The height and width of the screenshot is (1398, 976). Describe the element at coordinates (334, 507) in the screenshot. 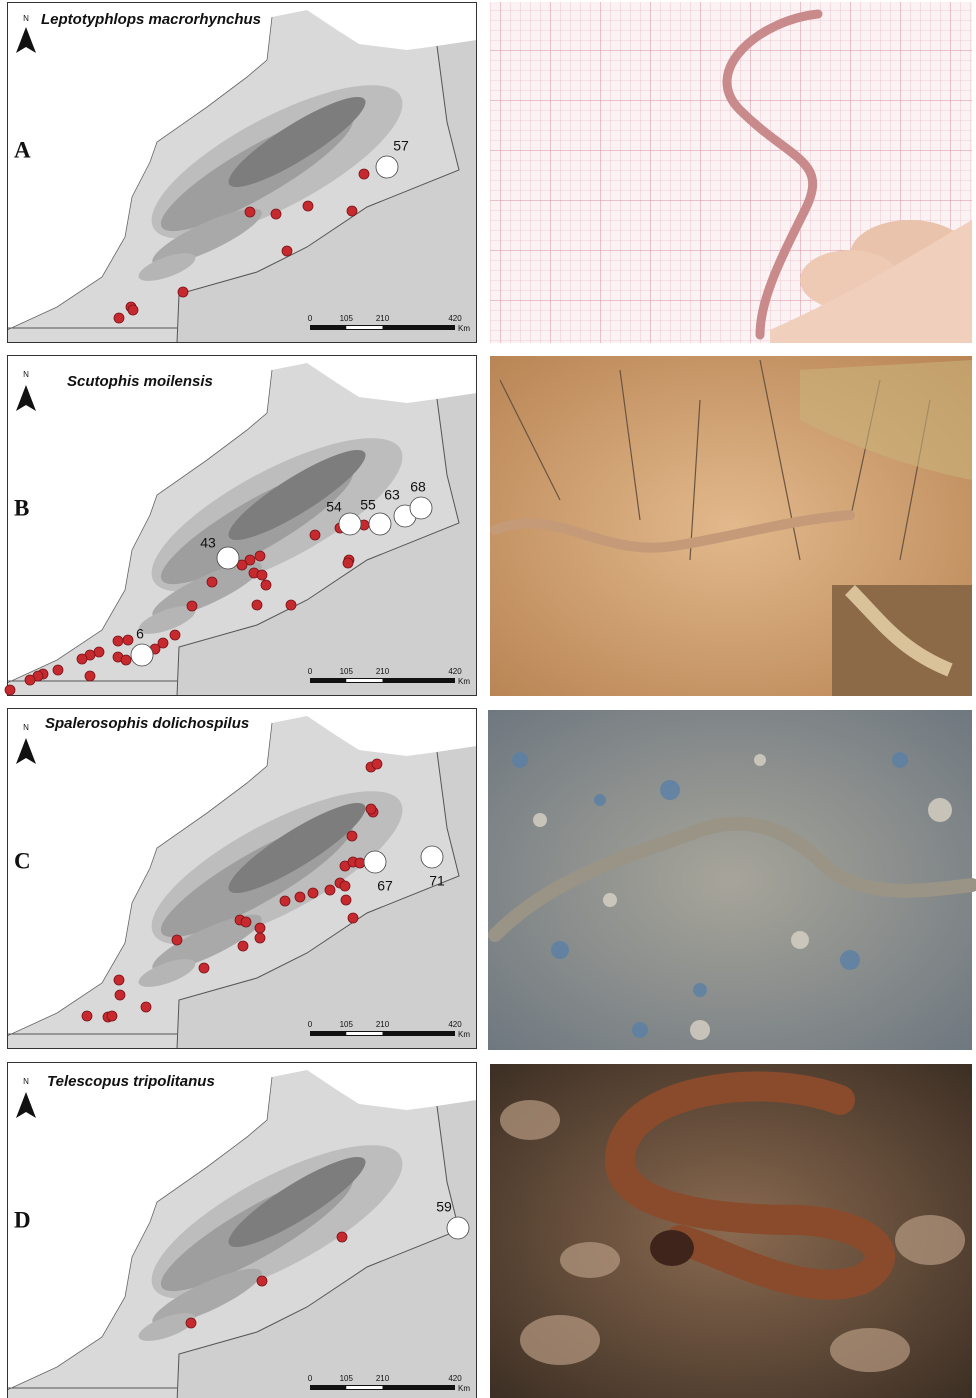

I see `site-label: 54` at that location.